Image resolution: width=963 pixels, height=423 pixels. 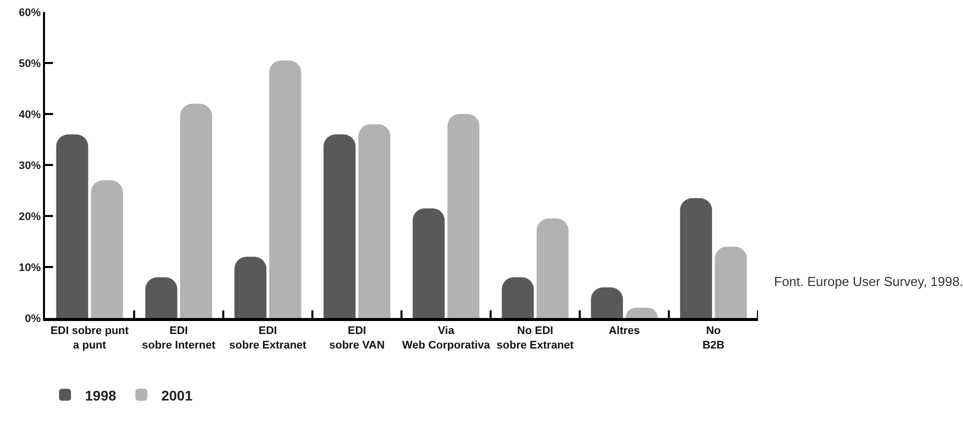 I want to click on legend-label: 2001, so click(x=177, y=395).